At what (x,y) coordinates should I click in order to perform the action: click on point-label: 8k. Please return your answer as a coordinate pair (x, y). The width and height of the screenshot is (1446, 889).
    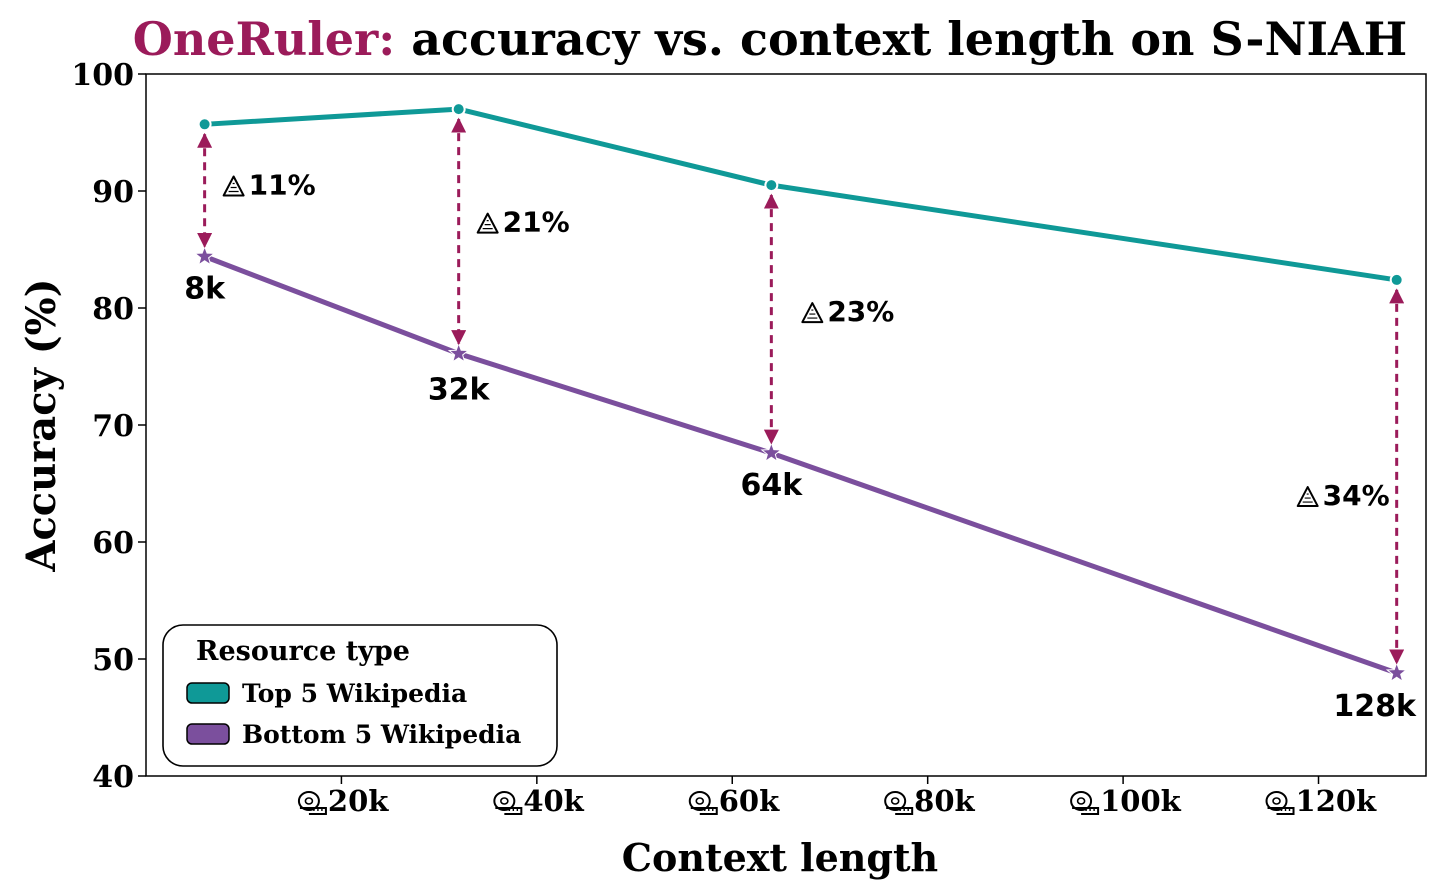
    Looking at the image, I should click on (205, 289).